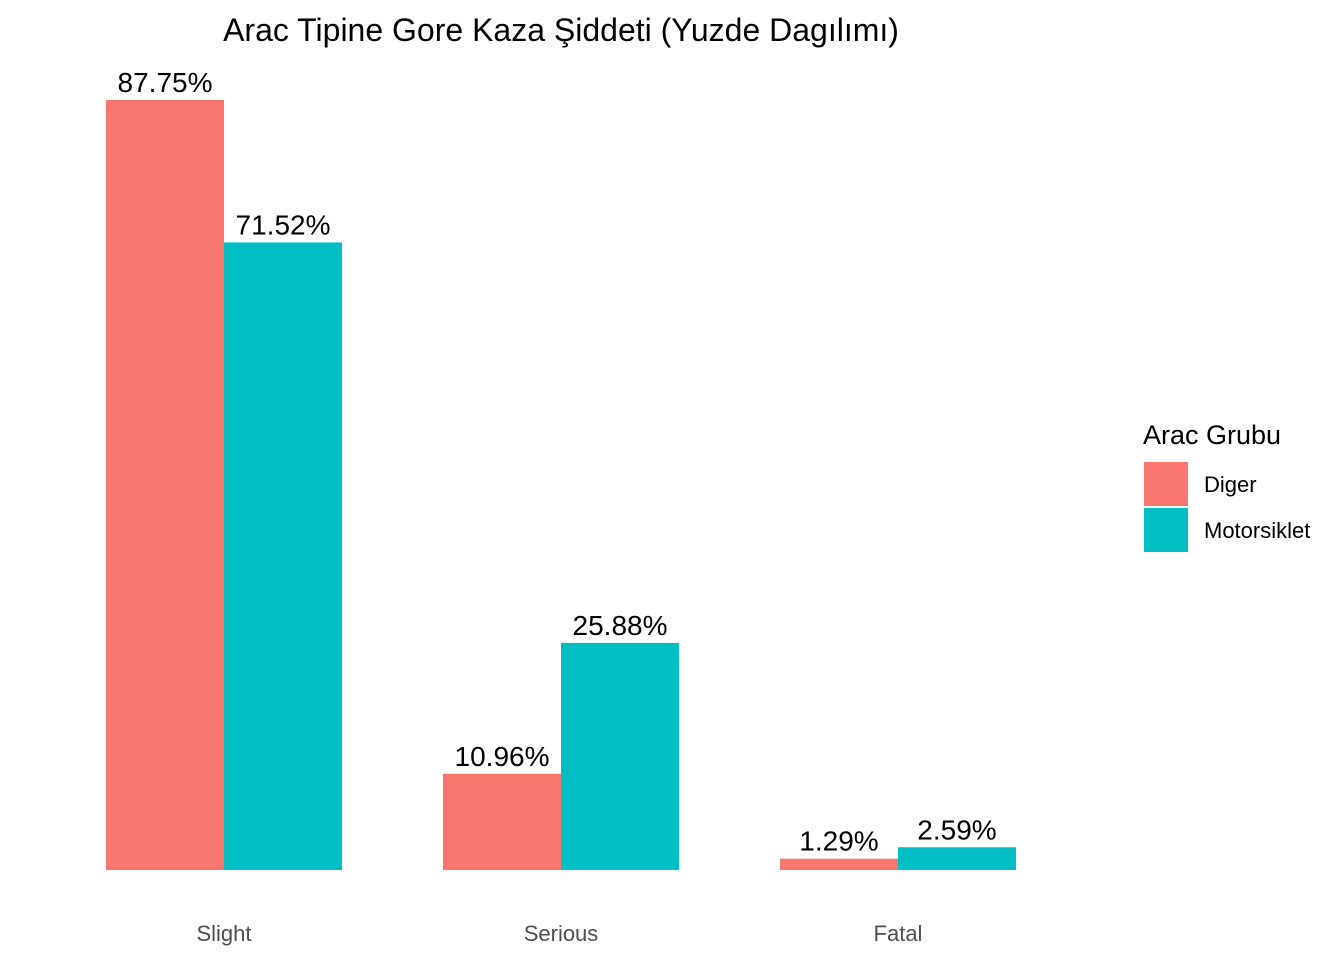 The height and width of the screenshot is (960, 1344). Describe the element at coordinates (561, 933) in the screenshot. I see `x-tick-label-serious: Serious` at that location.